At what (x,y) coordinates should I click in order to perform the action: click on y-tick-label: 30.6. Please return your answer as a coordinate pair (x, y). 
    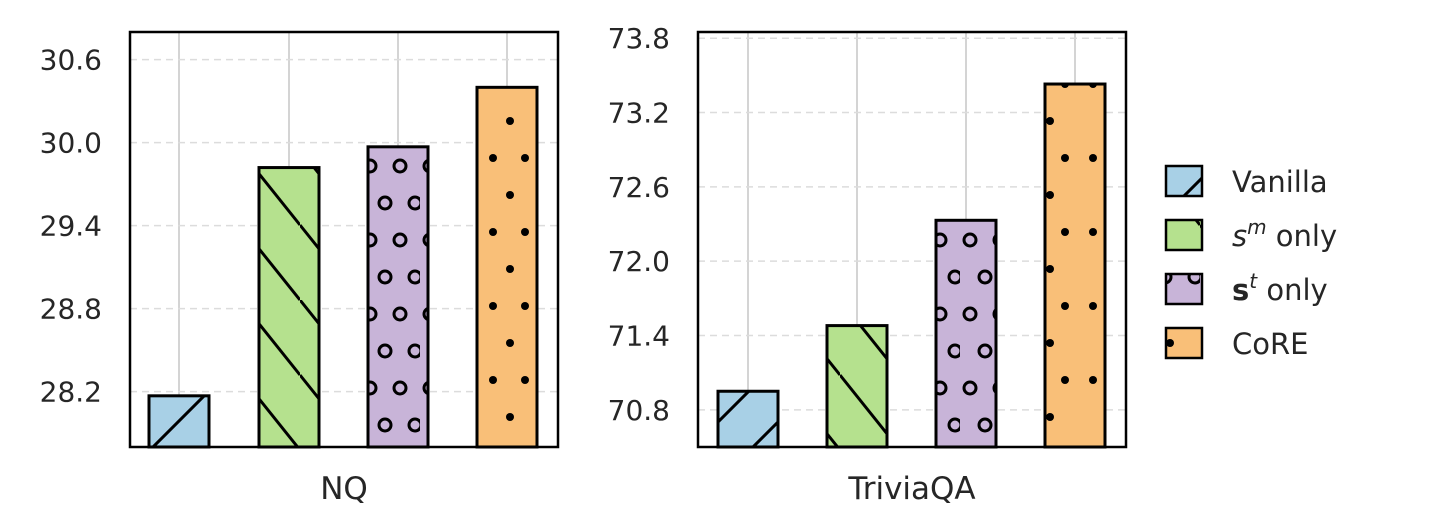
    Looking at the image, I should click on (71, 60).